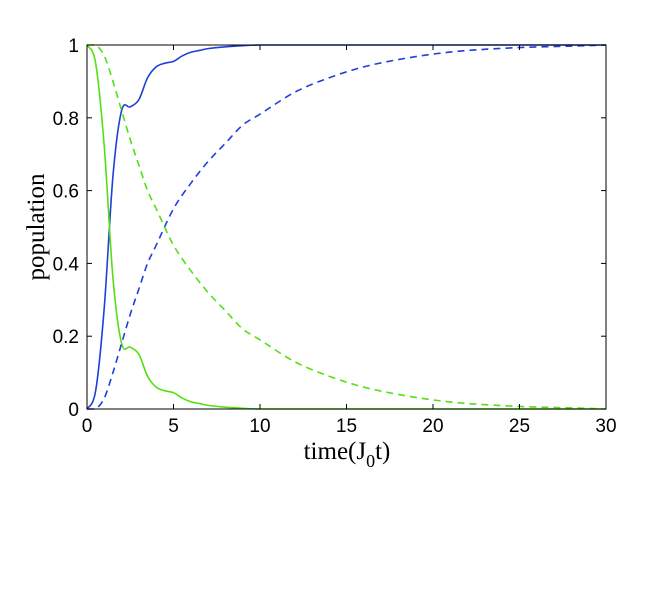  I want to click on x-tick-label: 5, so click(173, 426).